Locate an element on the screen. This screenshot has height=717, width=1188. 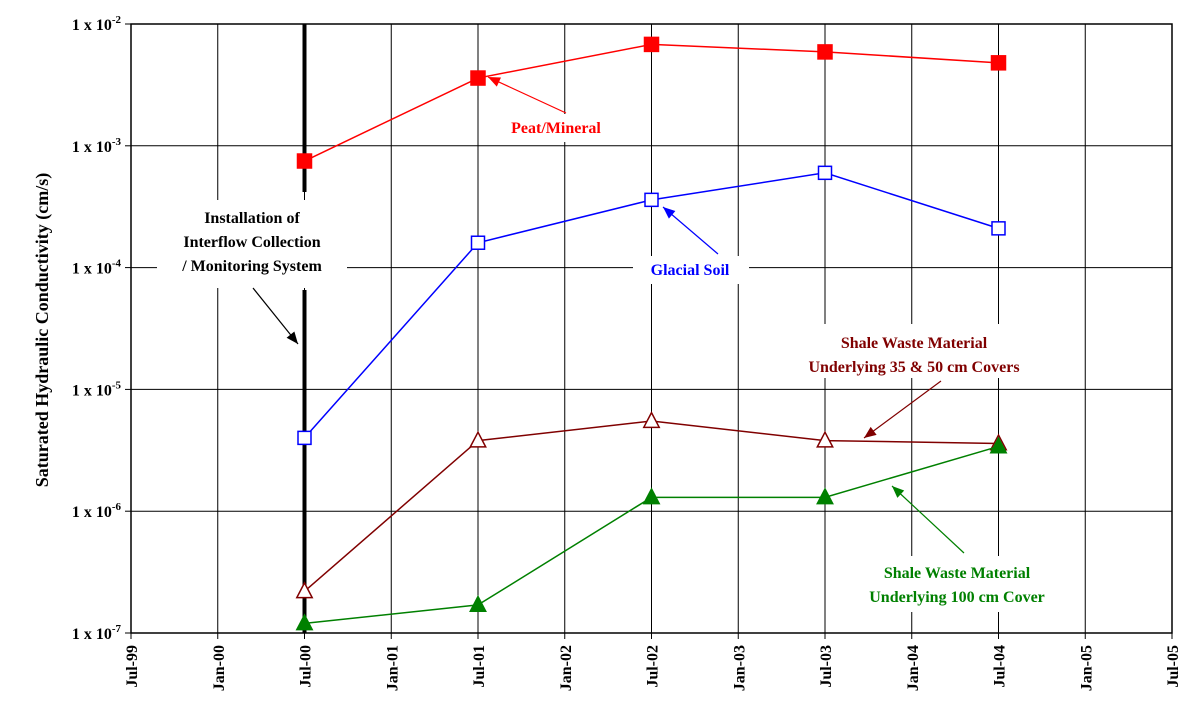
y-tick-label: 1 x 10⁻⁷ is located at coordinates (97, 633).